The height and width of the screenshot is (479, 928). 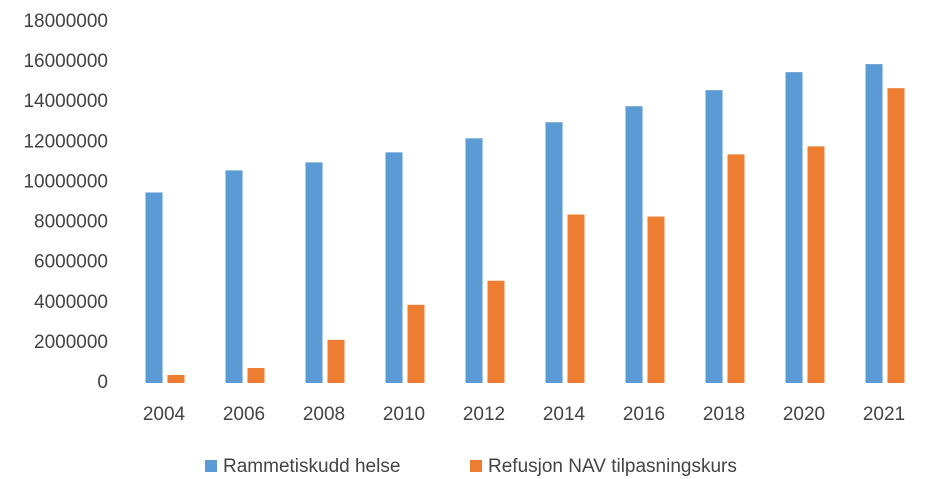 What do you see at coordinates (564, 414) in the screenshot?
I see `x-tick-label: 2014` at bounding box center [564, 414].